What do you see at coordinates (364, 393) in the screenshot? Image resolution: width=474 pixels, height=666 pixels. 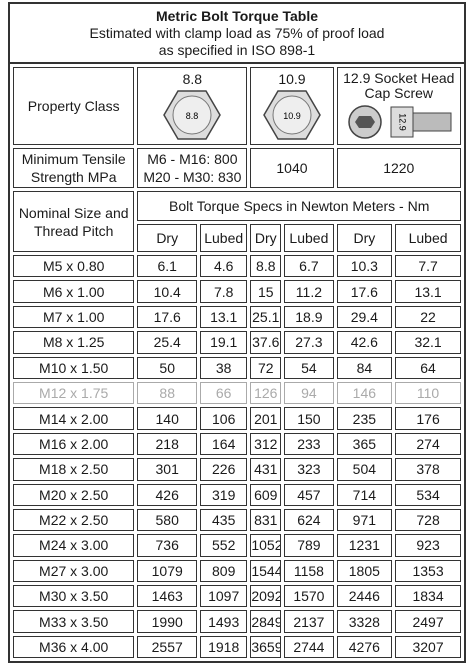 I see `torque-cell: 146` at bounding box center [364, 393].